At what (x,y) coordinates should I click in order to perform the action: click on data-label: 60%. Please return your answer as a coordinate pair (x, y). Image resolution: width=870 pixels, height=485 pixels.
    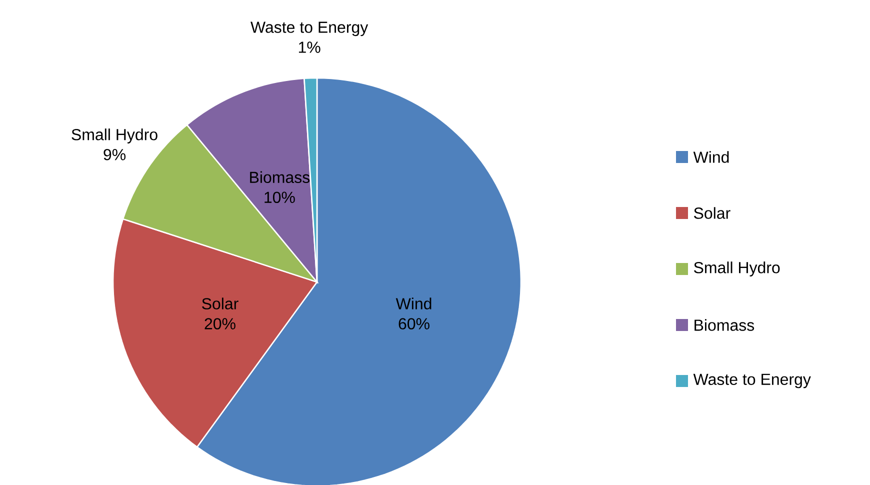
    Looking at the image, I should click on (414, 324).